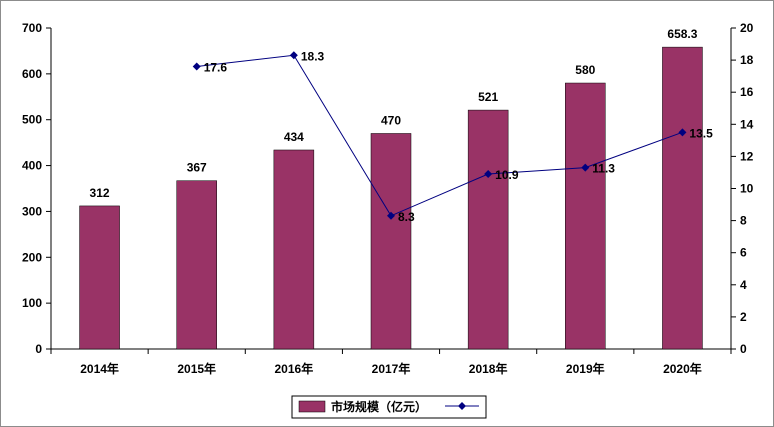  What do you see at coordinates (100, 193) in the screenshot?
I see `bar-value-label: 312` at bounding box center [100, 193].